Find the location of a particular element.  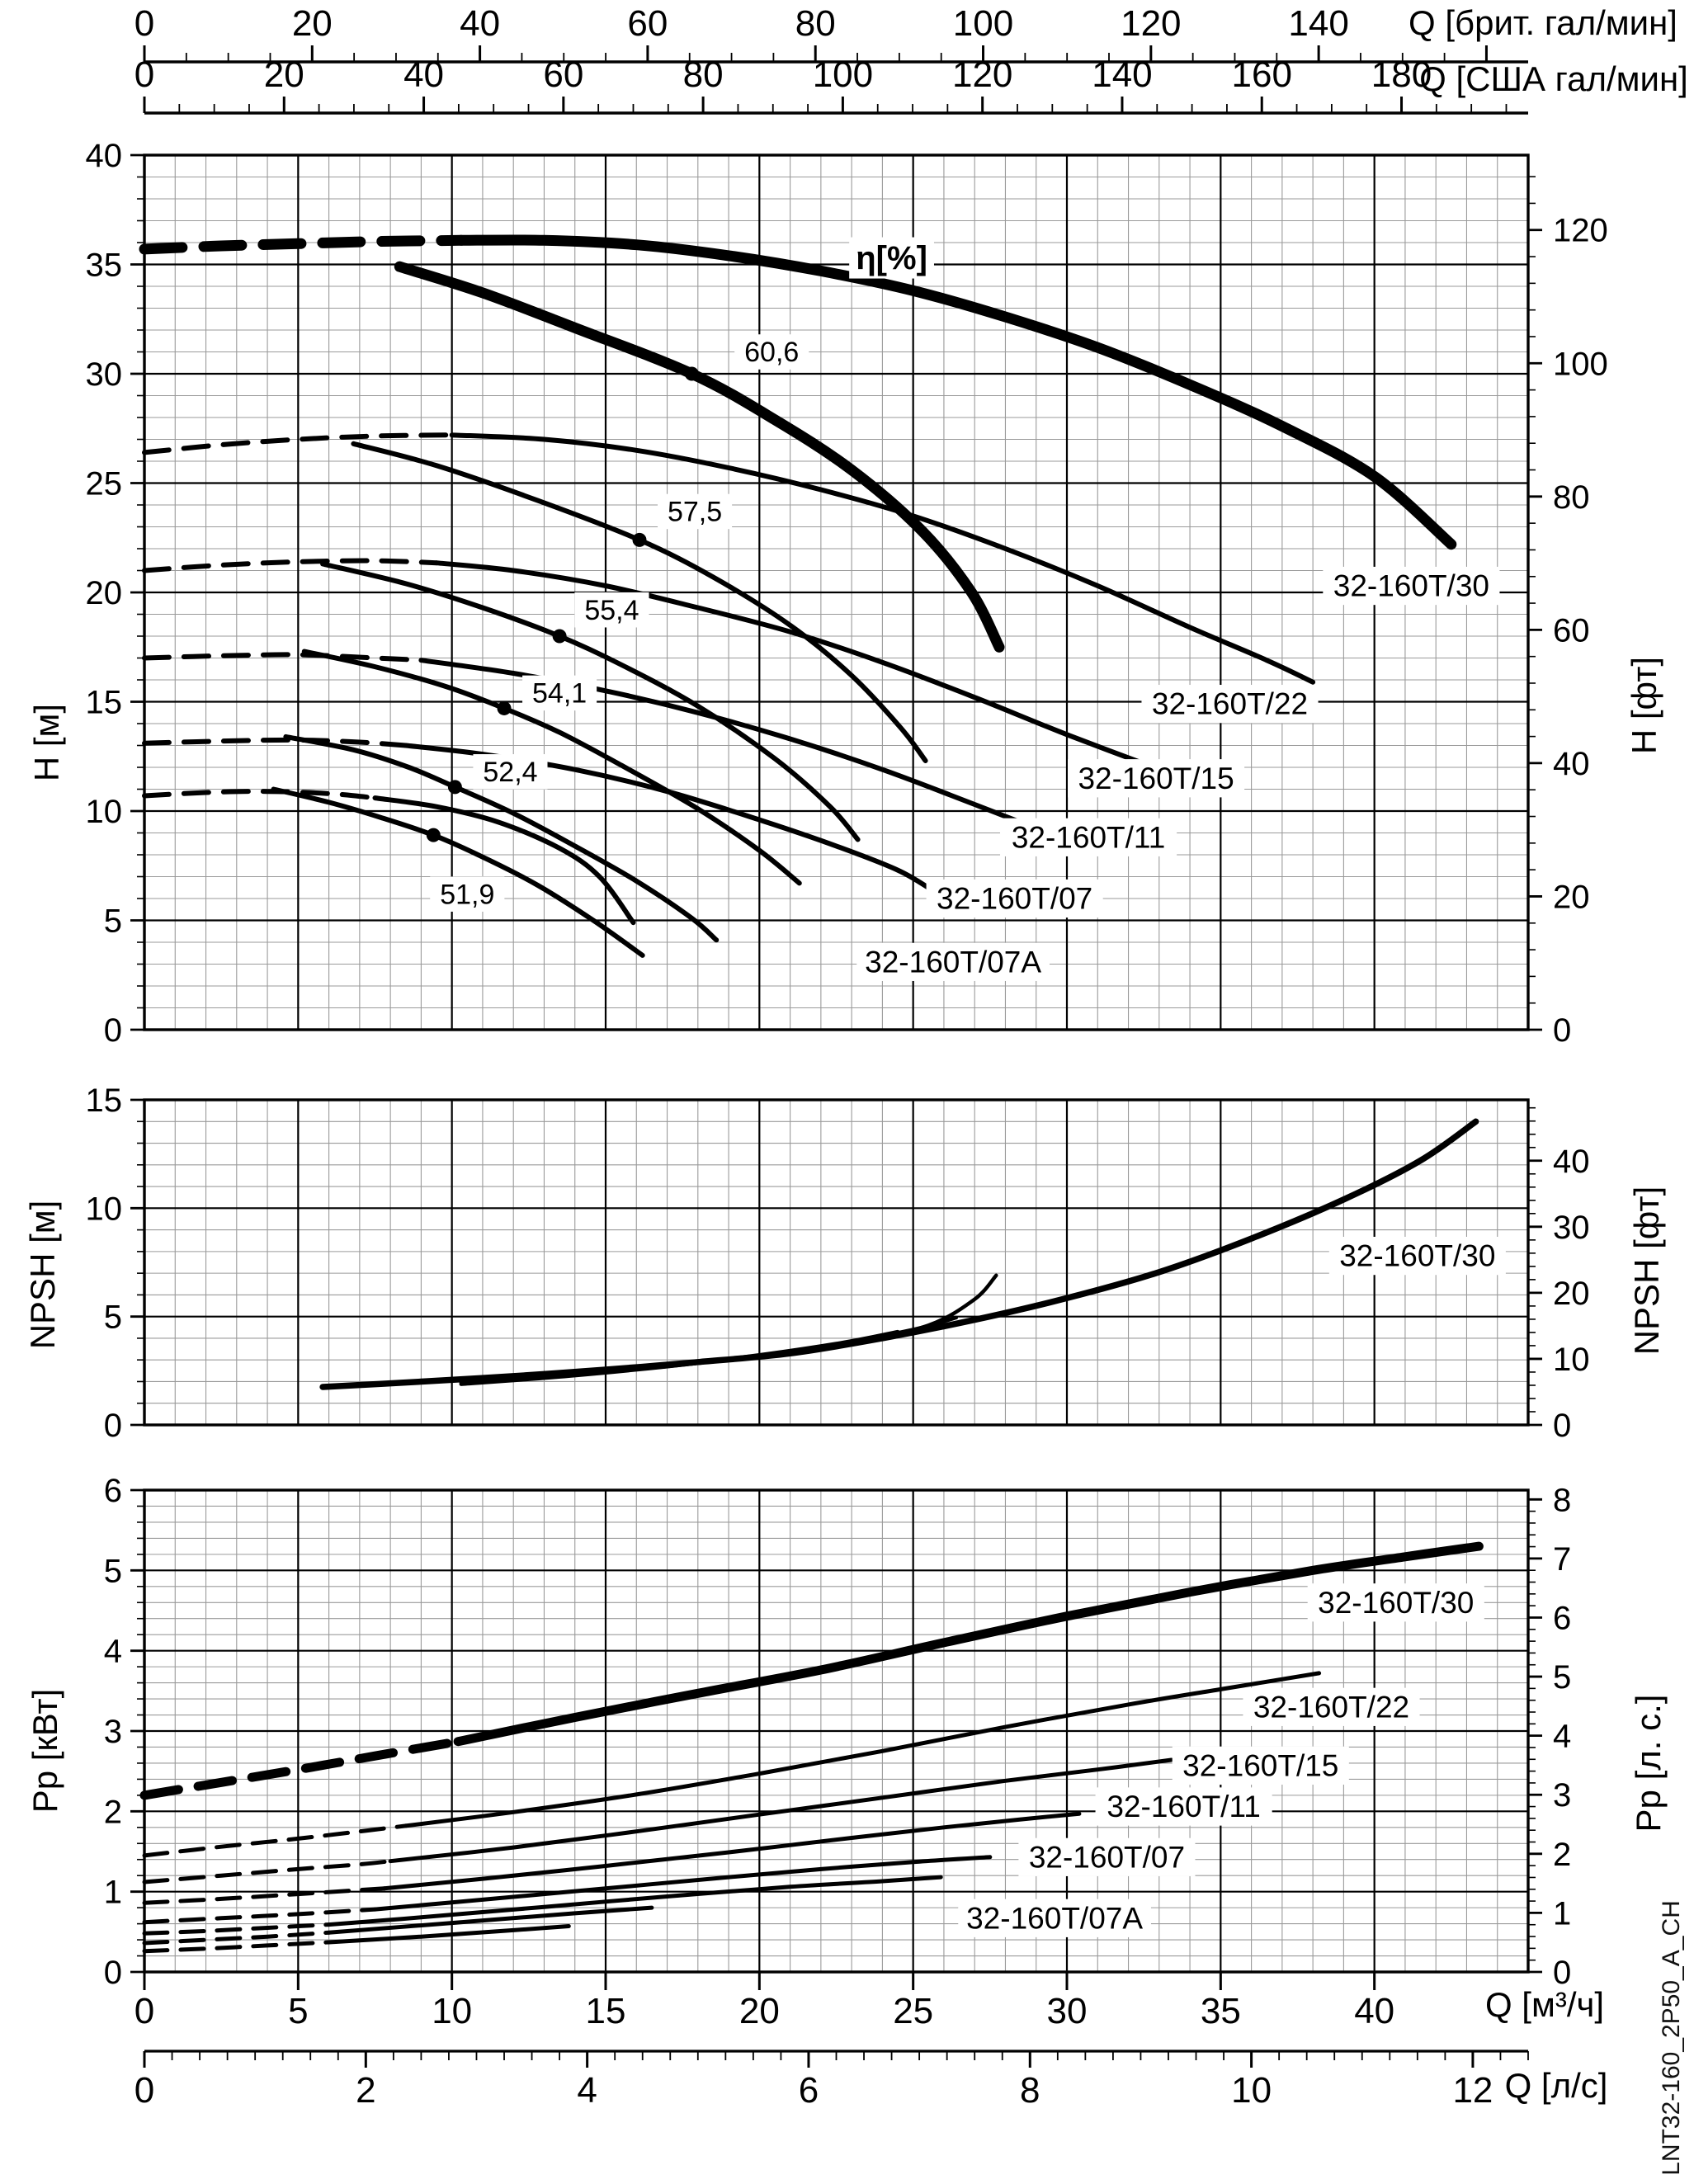

efficiency-value-label: 55,4 is located at coordinates (611, 610).